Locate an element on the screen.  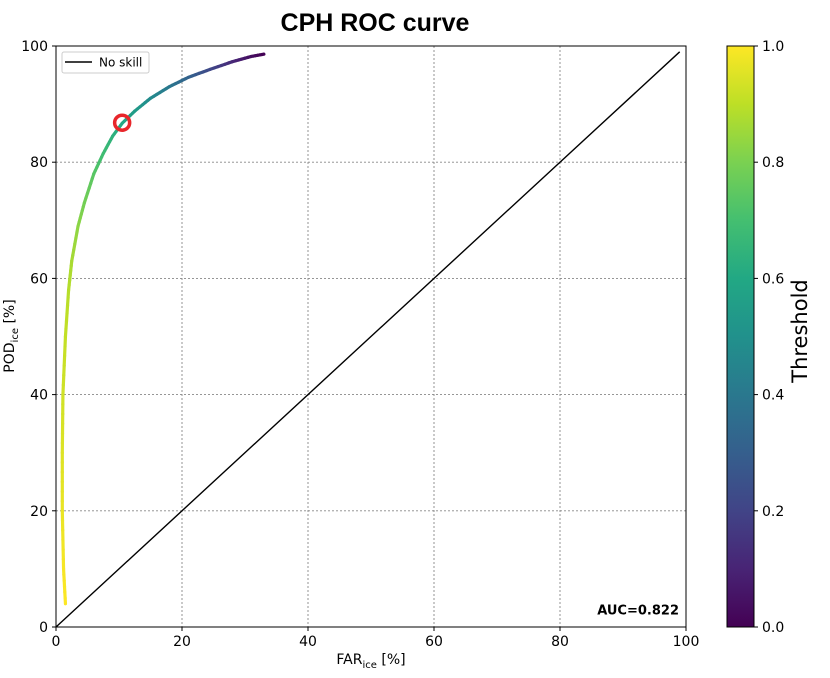
legend-box is located at coordinates (105, 62).